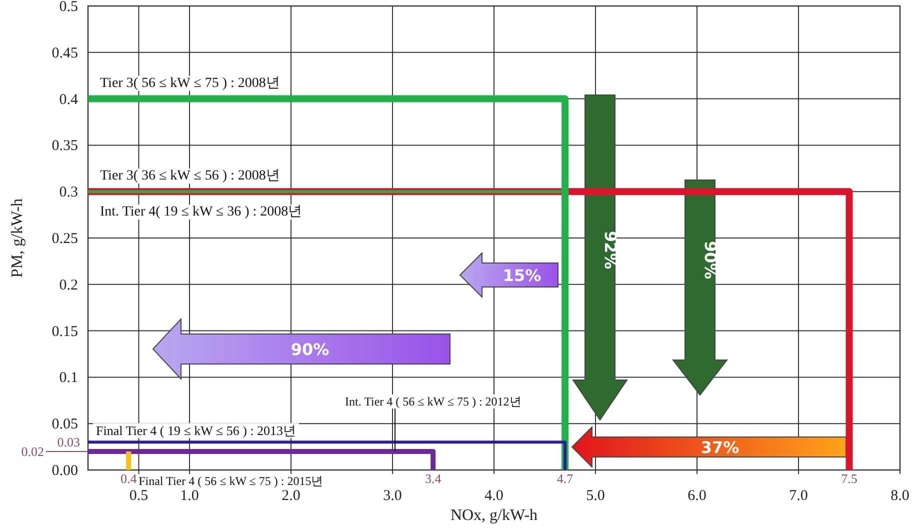  I want to click on series-label: Tier 3( 36 ≤ kW ≤ 56 ) : 2008년, so click(190, 176).